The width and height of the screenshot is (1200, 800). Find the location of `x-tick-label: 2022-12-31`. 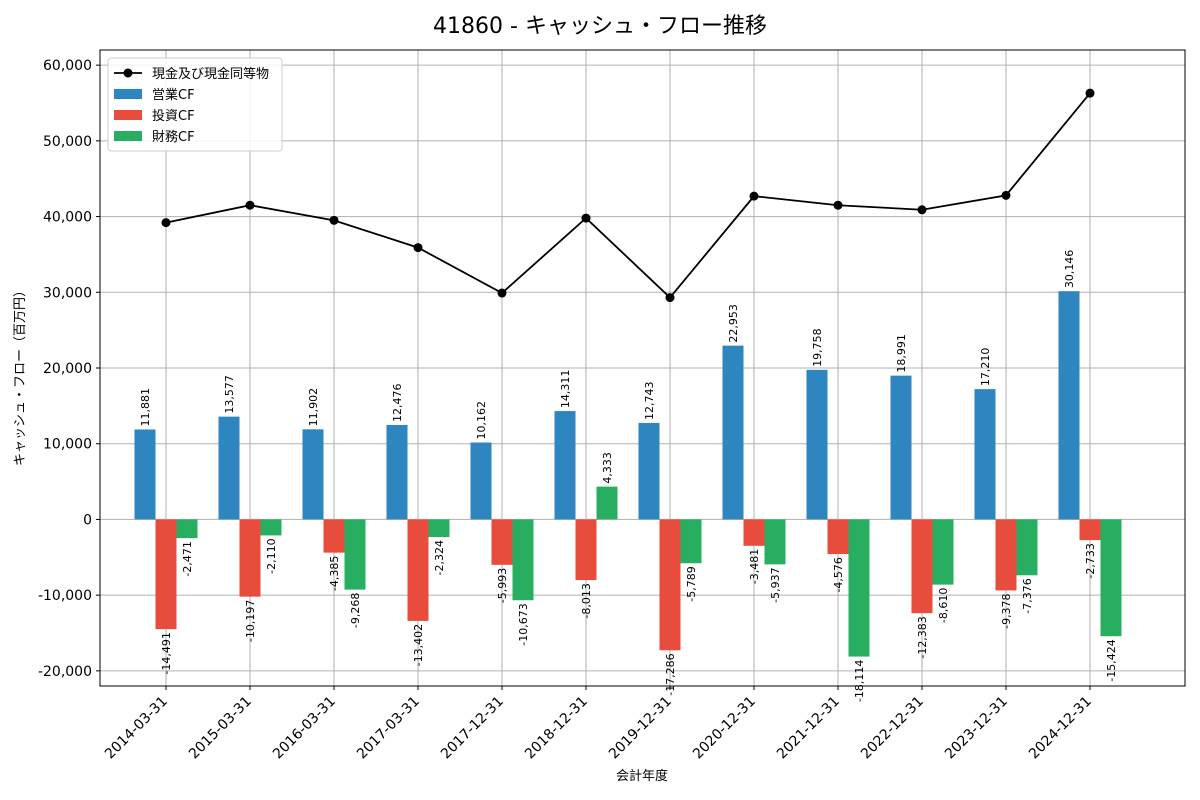

x-tick-label: 2022-12-31 is located at coordinates (892, 728).